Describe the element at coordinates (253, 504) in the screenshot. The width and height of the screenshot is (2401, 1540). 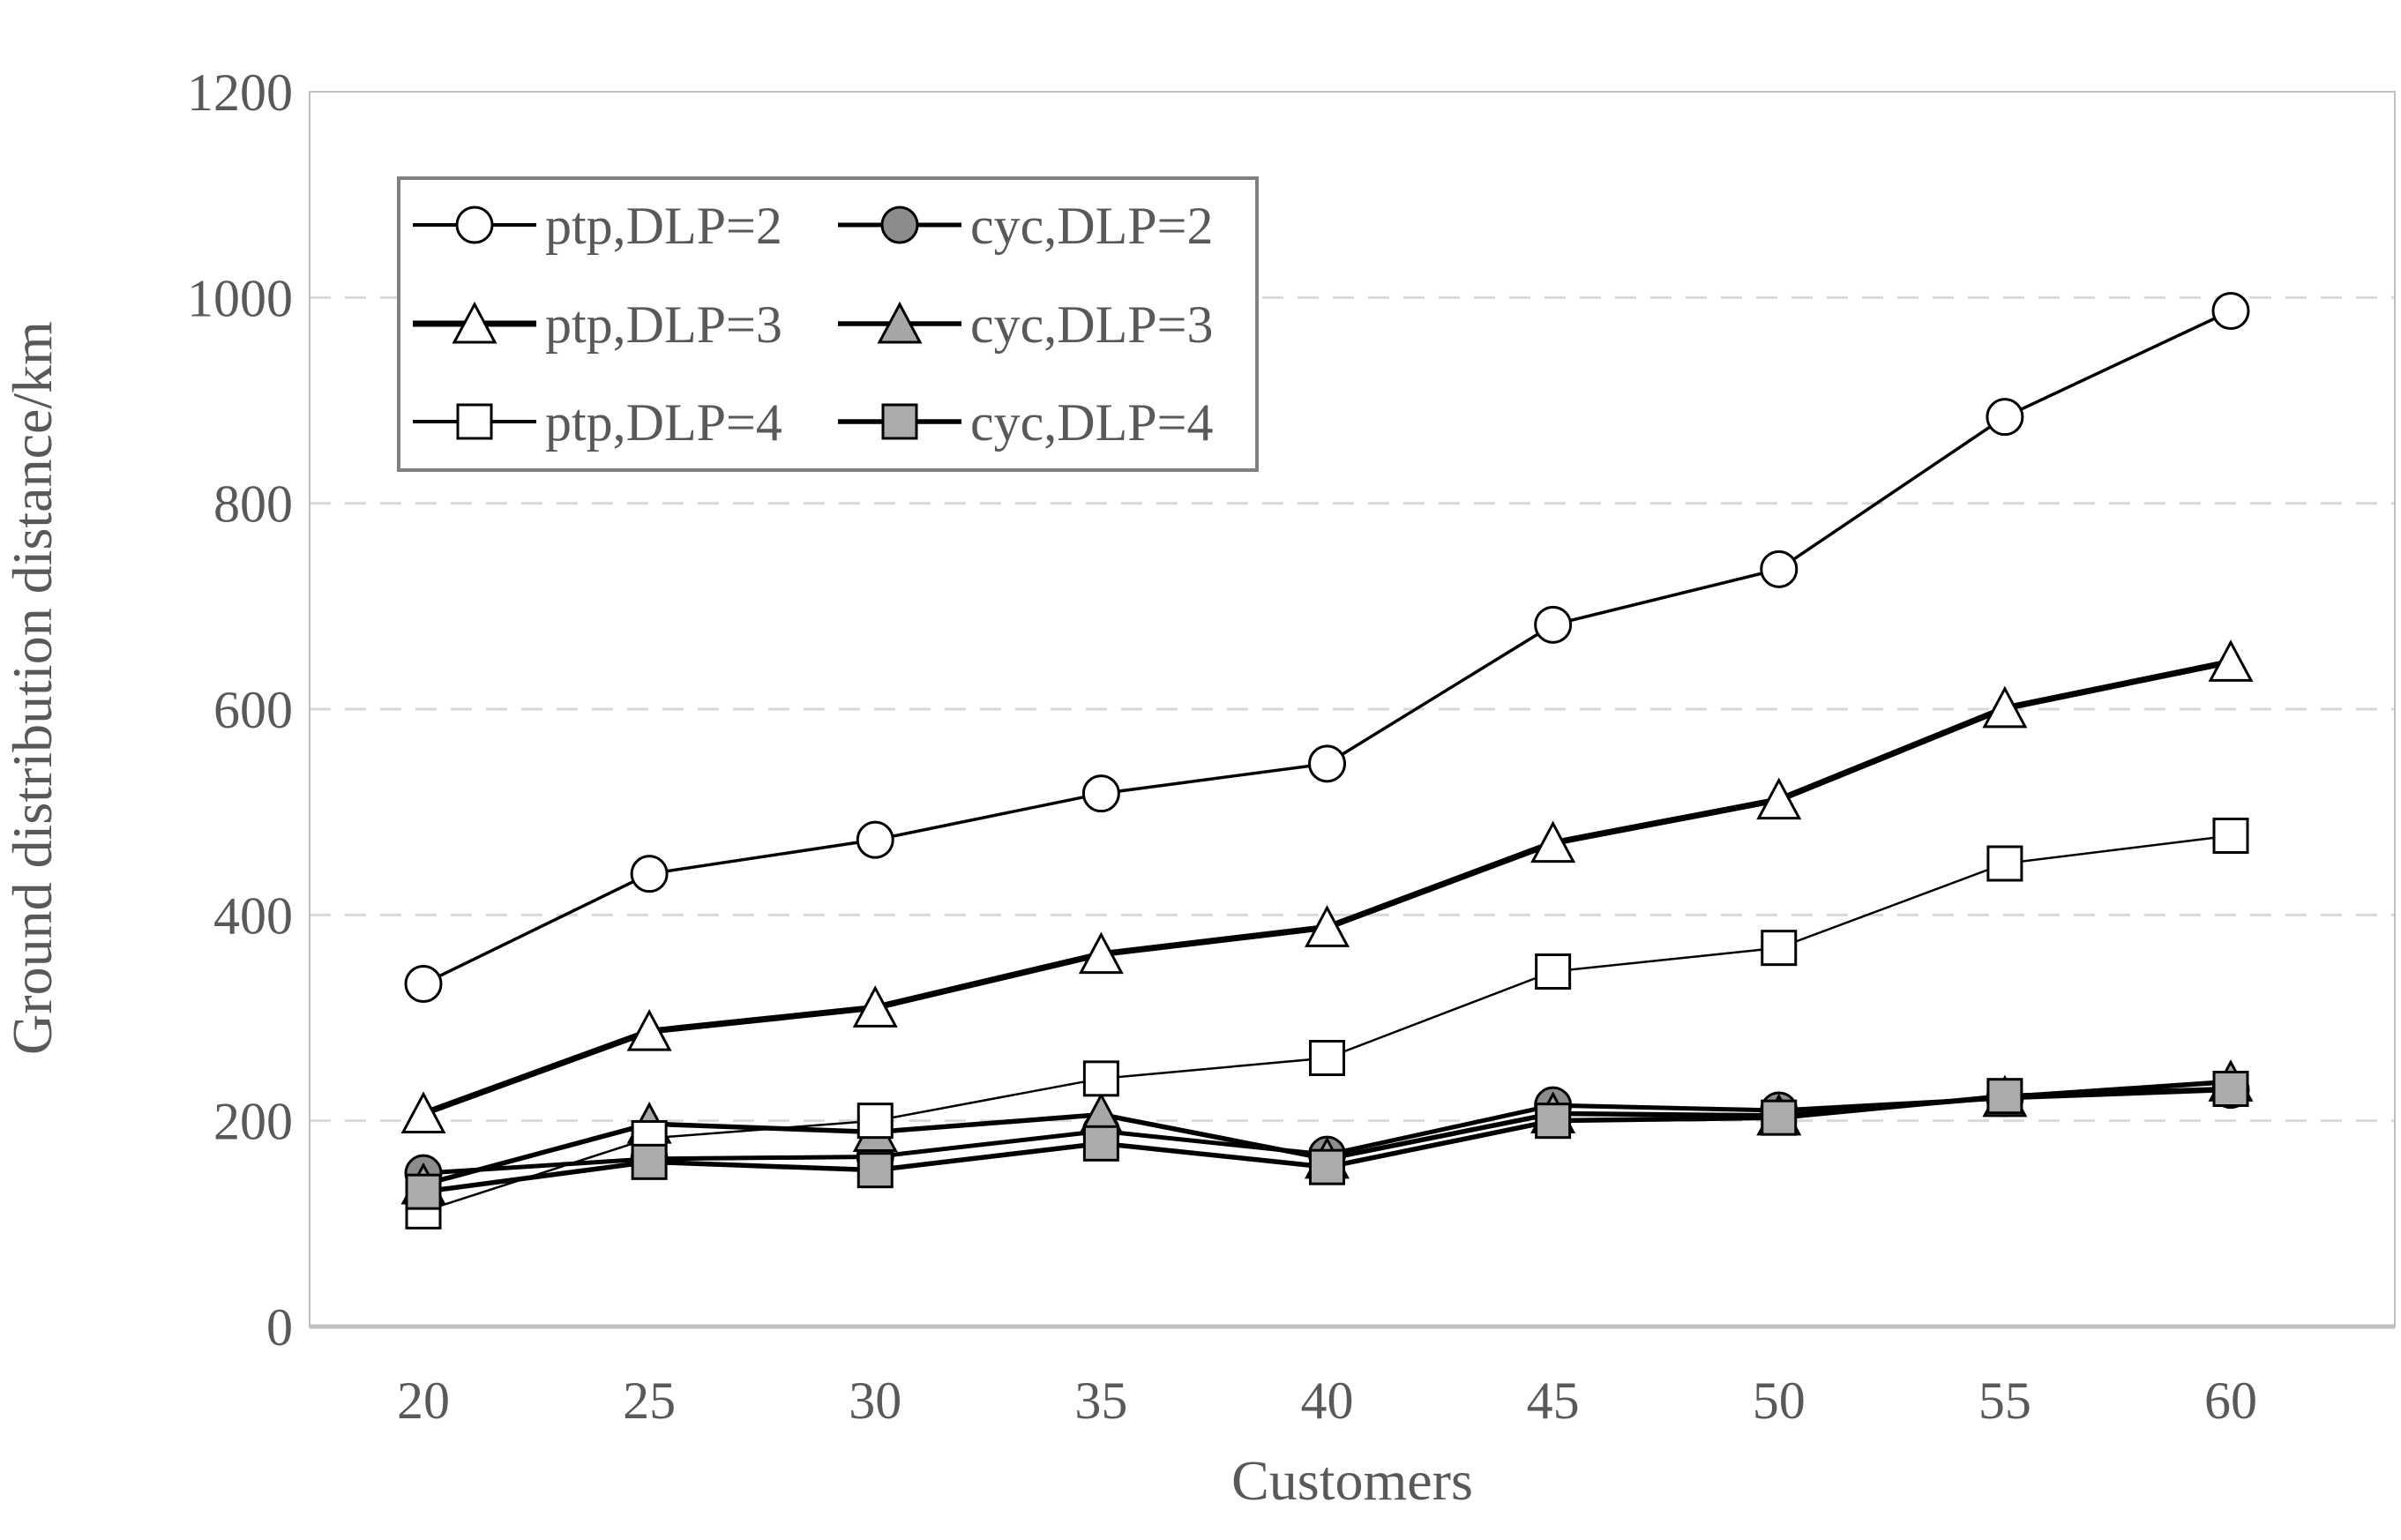
I see `y-tick-label: 800` at that location.